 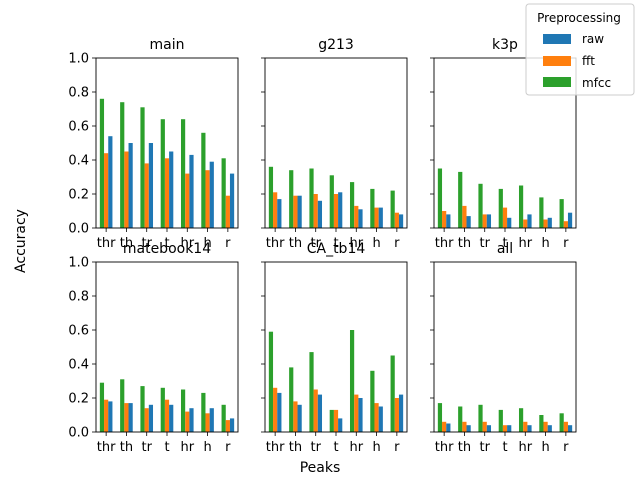 I want to click on legend: Preprocessing raw fft mfcc, so click(x=580, y=49).